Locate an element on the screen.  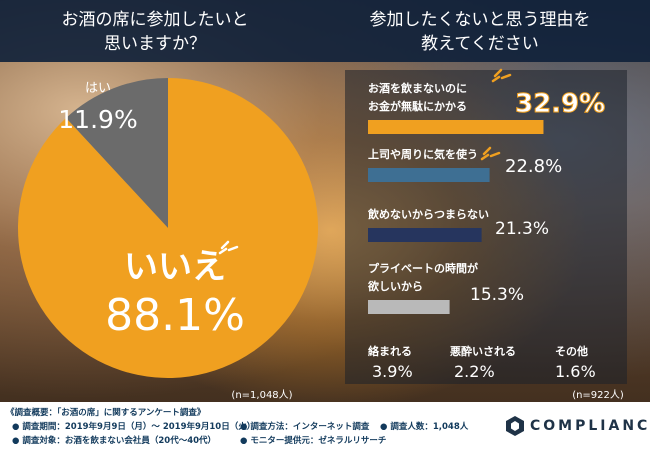
footer-count: ● 調査人数：1,048人 is located at coordinates (424, 427).